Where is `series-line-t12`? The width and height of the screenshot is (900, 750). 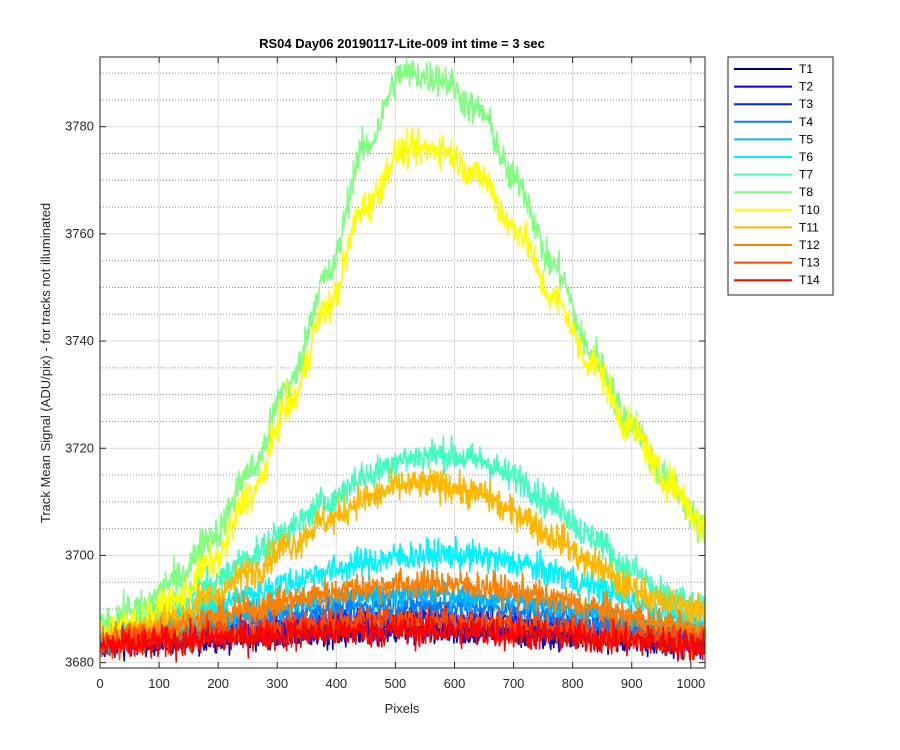 series-line-t12 is located at coordinates (402, 609).